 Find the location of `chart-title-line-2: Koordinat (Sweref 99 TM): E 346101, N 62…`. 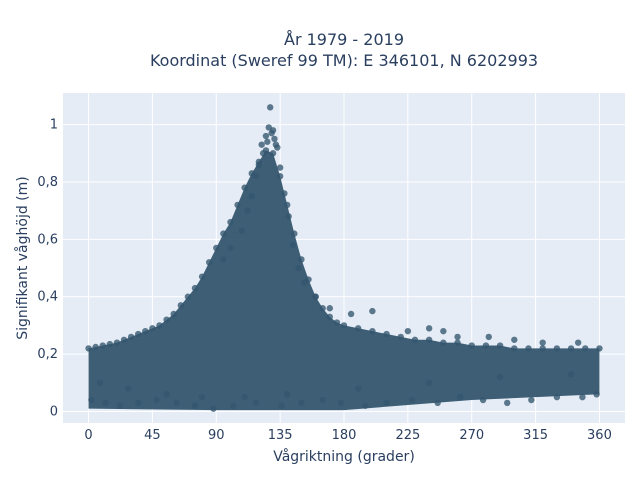

chart-title-line-2: Koordinat (Sweref 99 TM): E 346101, N 62… is located at coordinates (344, 60).